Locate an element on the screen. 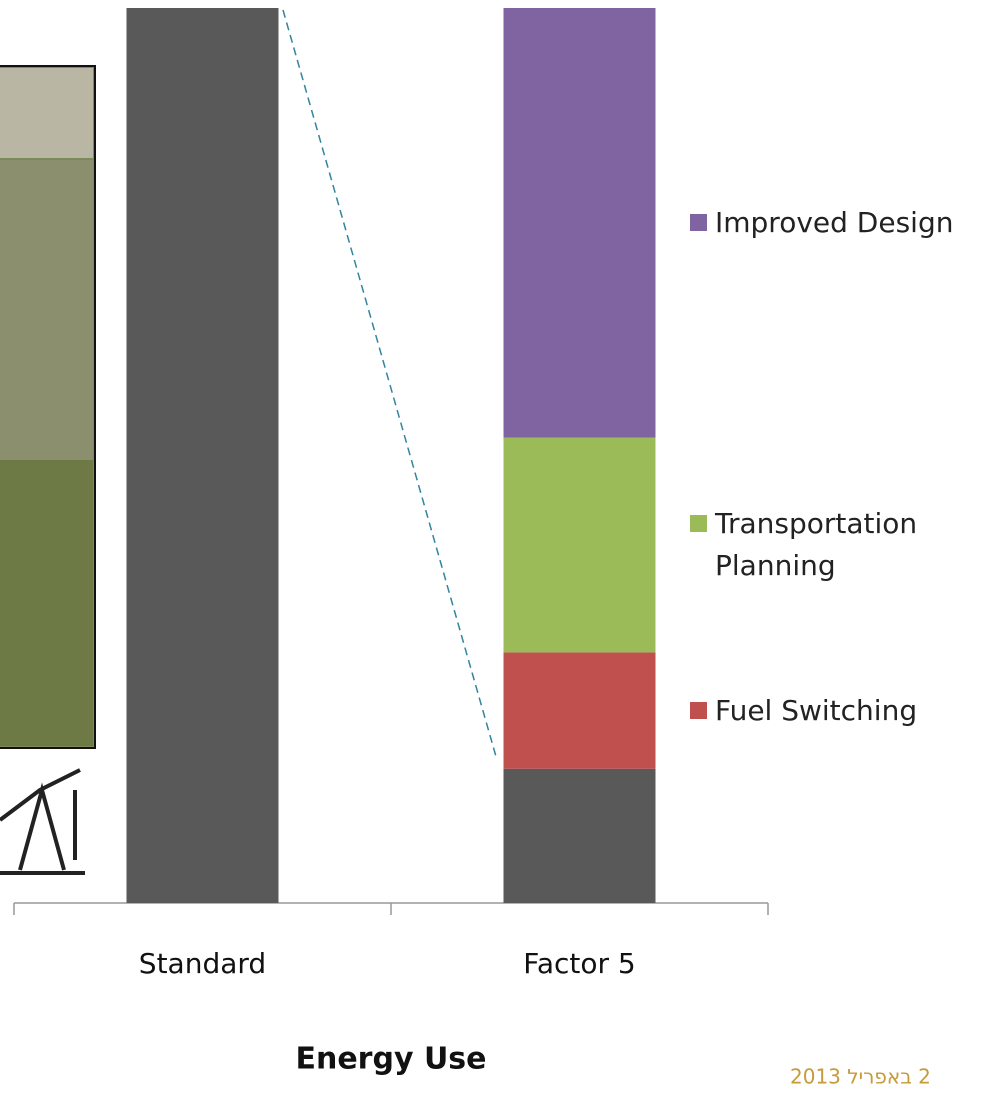 This screenshot has width=1008, height=1107. x-tick-label: Factor 5 is located at coordinates (579, 963).